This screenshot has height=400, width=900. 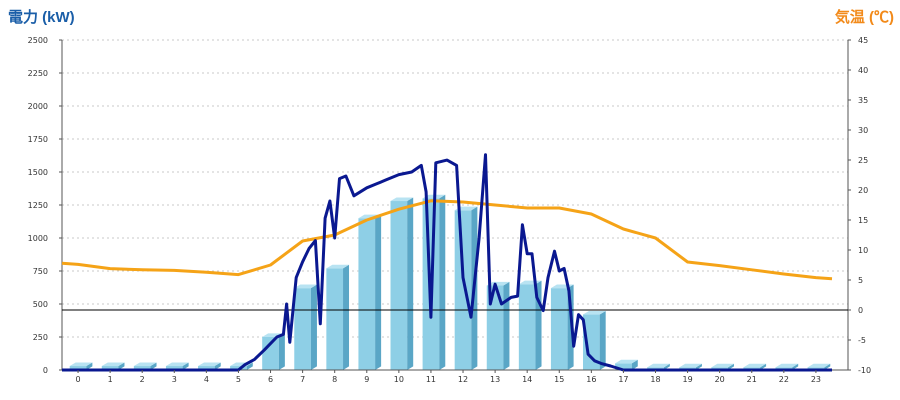 I want to click on right-tick-label: 20, so click(x=863, y=190).